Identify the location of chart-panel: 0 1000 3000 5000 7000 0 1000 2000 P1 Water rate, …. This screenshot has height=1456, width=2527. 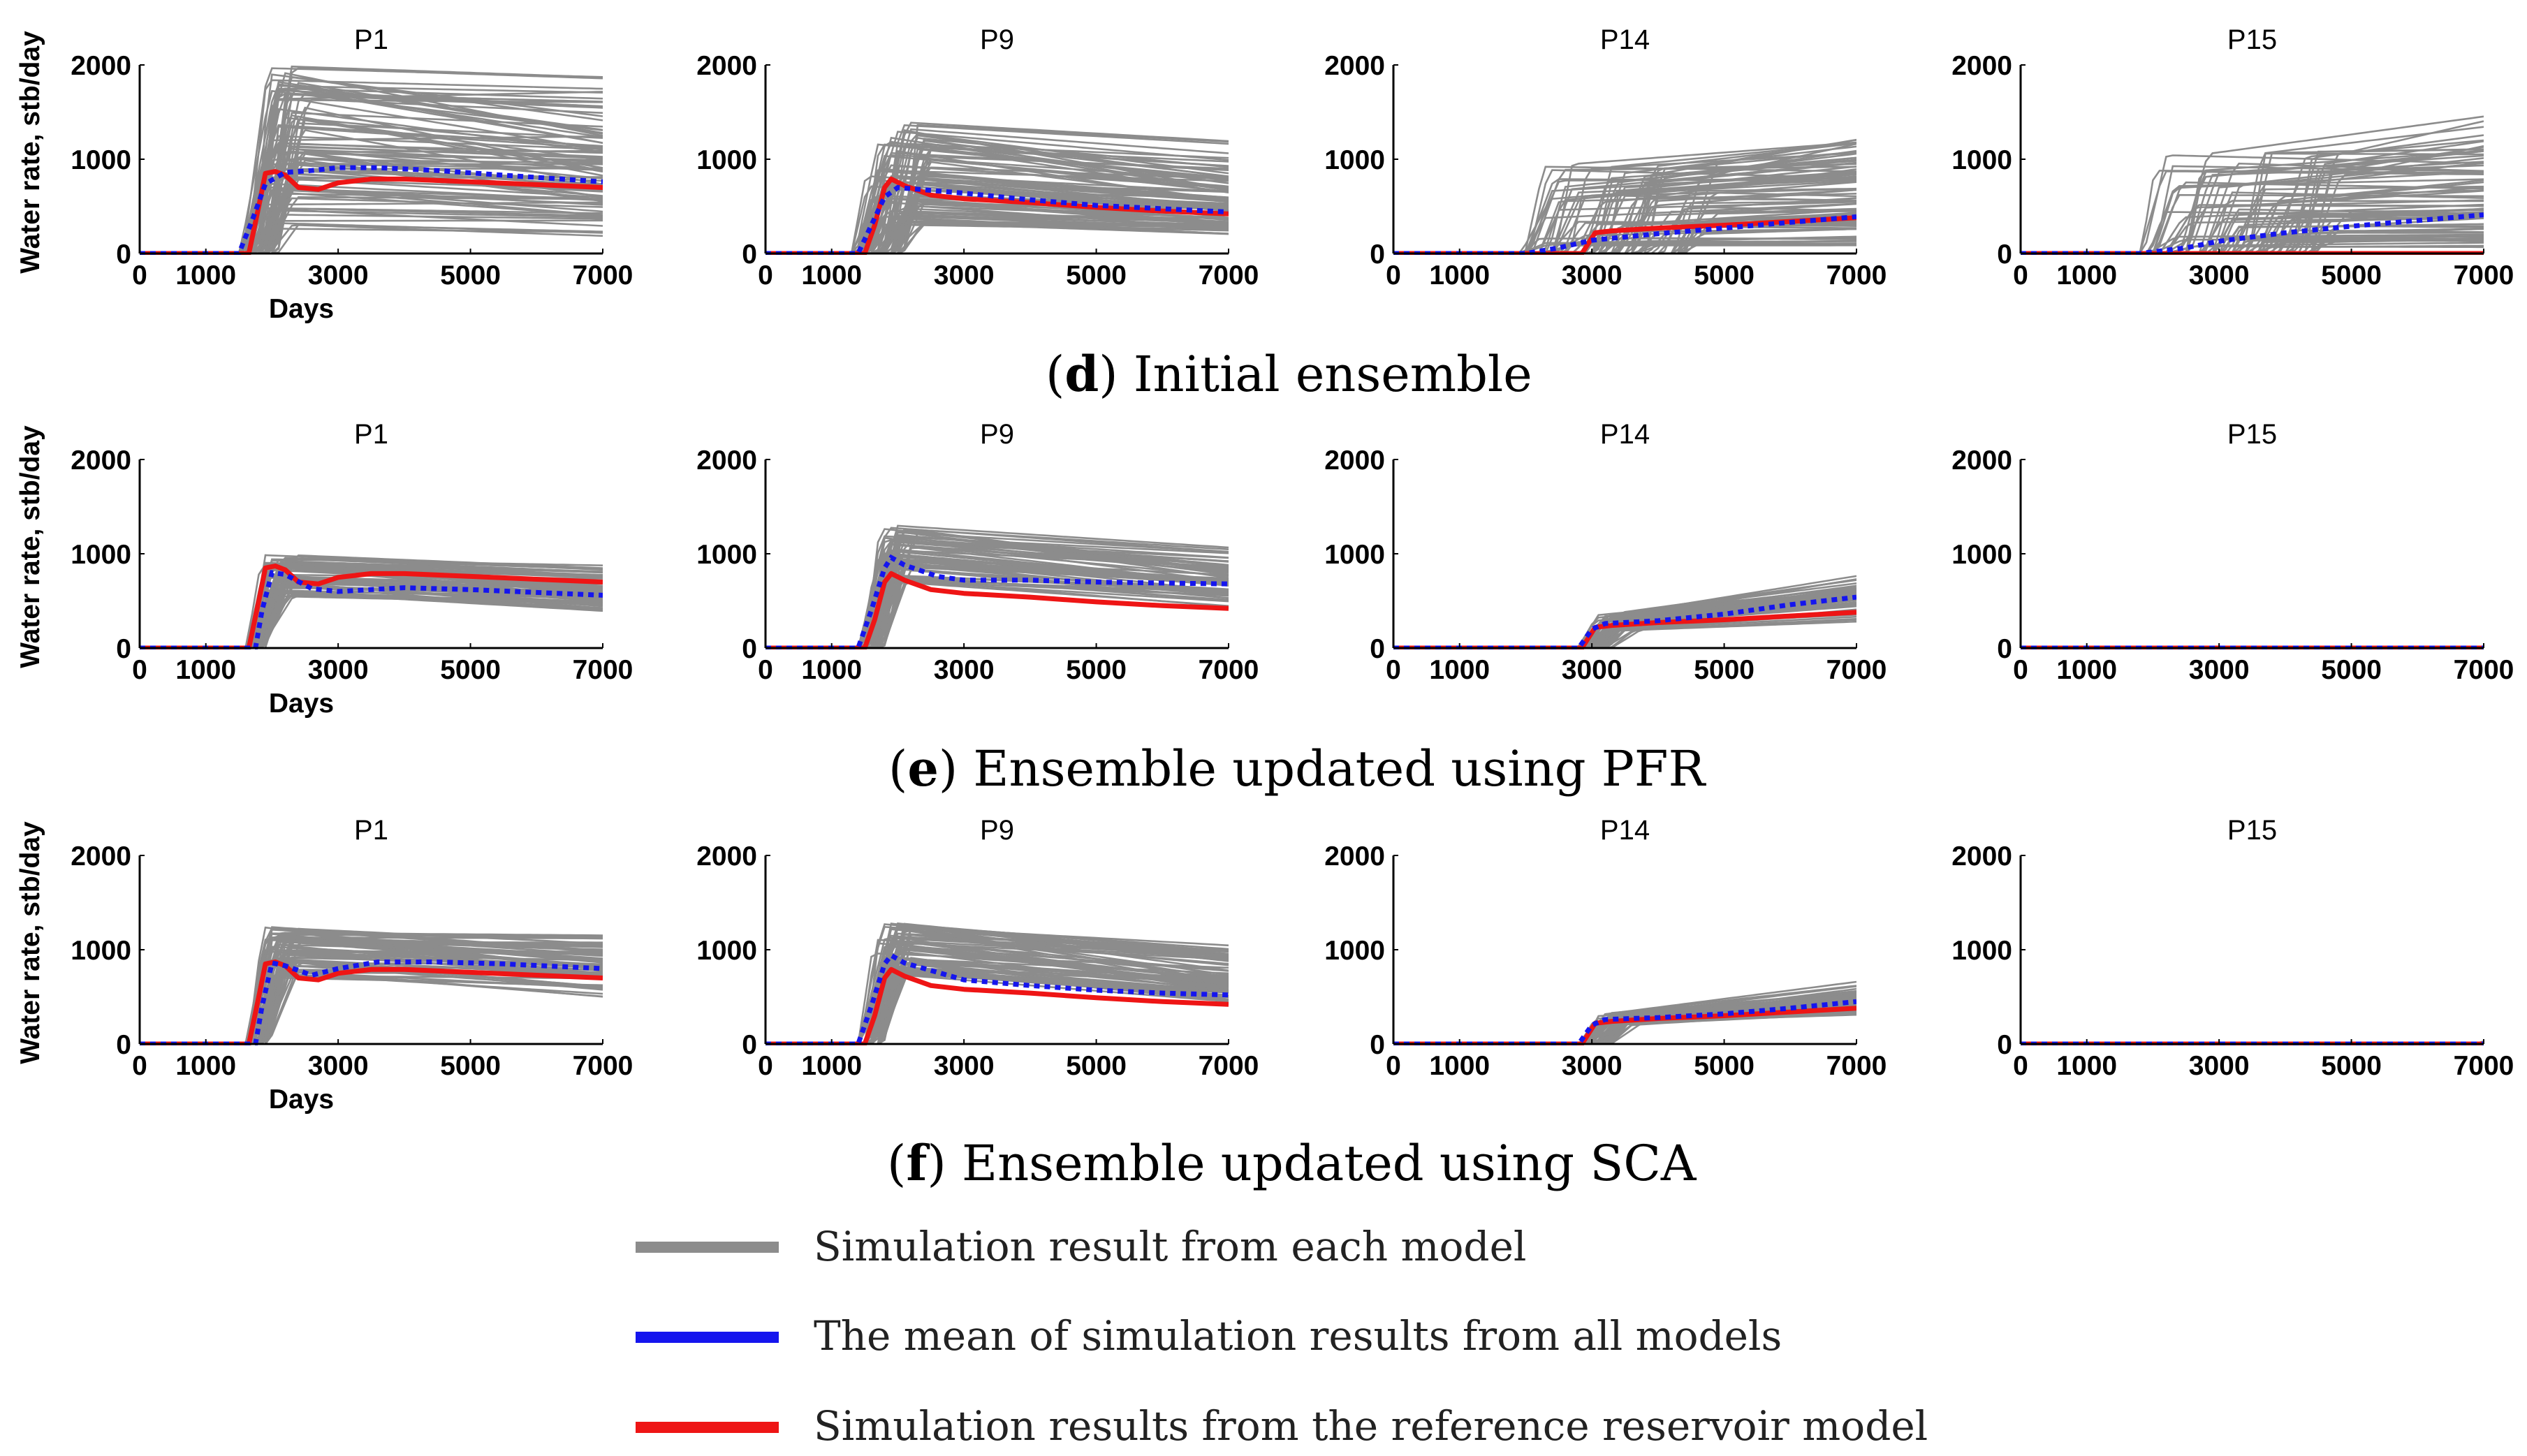
(324, 174).